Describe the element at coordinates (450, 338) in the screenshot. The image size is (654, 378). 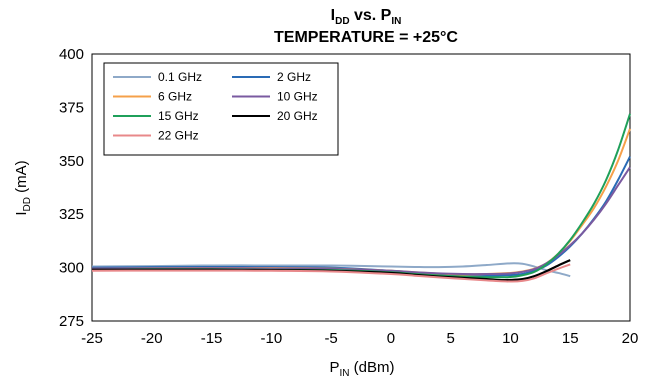
I see `x-tick-label: 5` at that location.